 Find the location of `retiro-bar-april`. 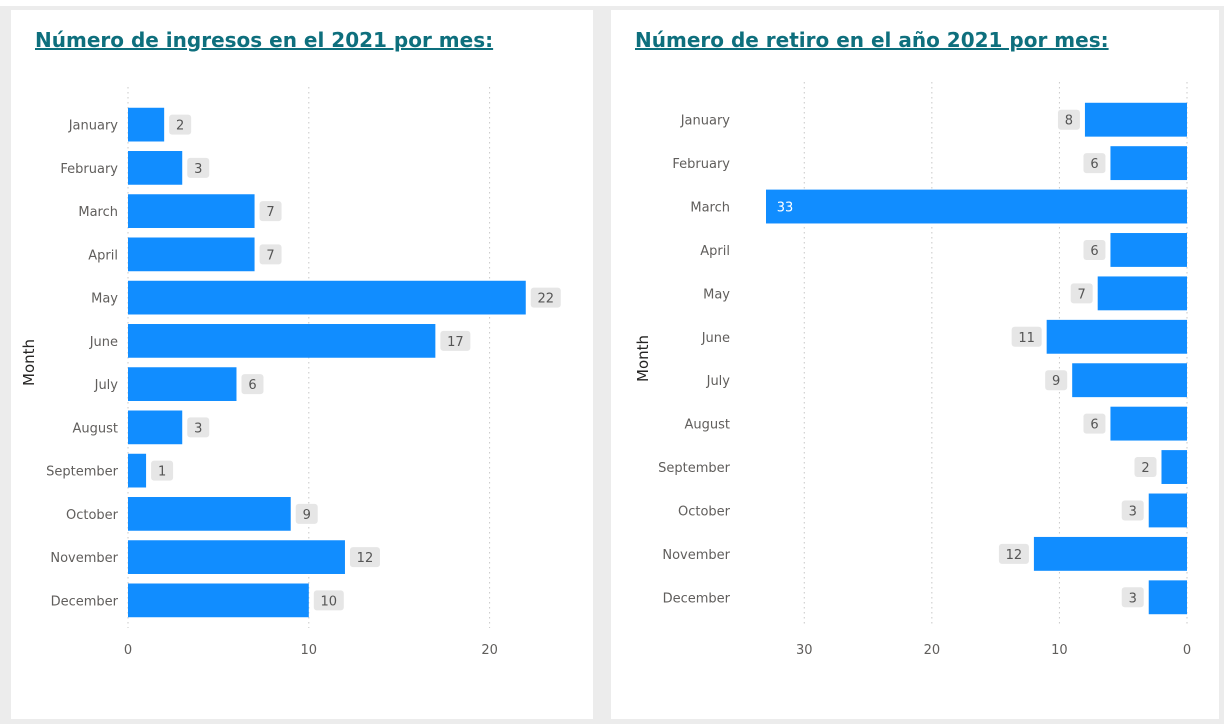

retiro-bar-april is located at coordinates (1148, 250).